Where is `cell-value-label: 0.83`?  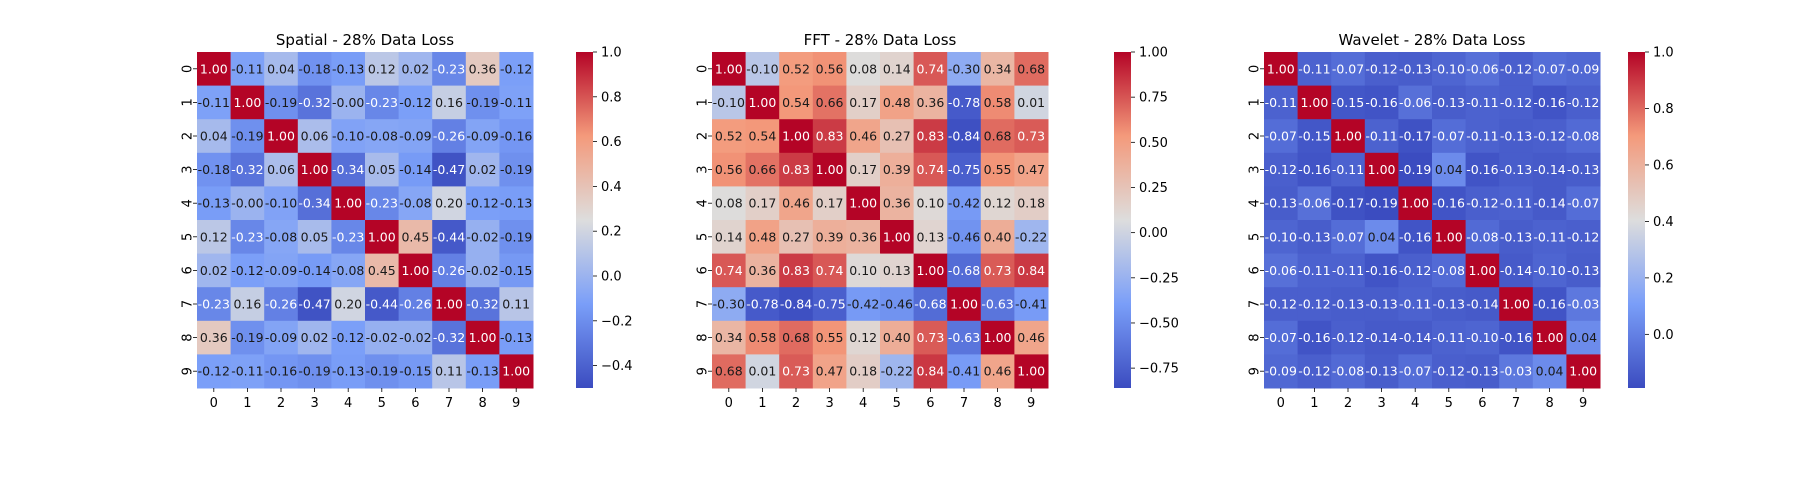 cell-value-label: 0.83 is located at coordinates (796, 169).